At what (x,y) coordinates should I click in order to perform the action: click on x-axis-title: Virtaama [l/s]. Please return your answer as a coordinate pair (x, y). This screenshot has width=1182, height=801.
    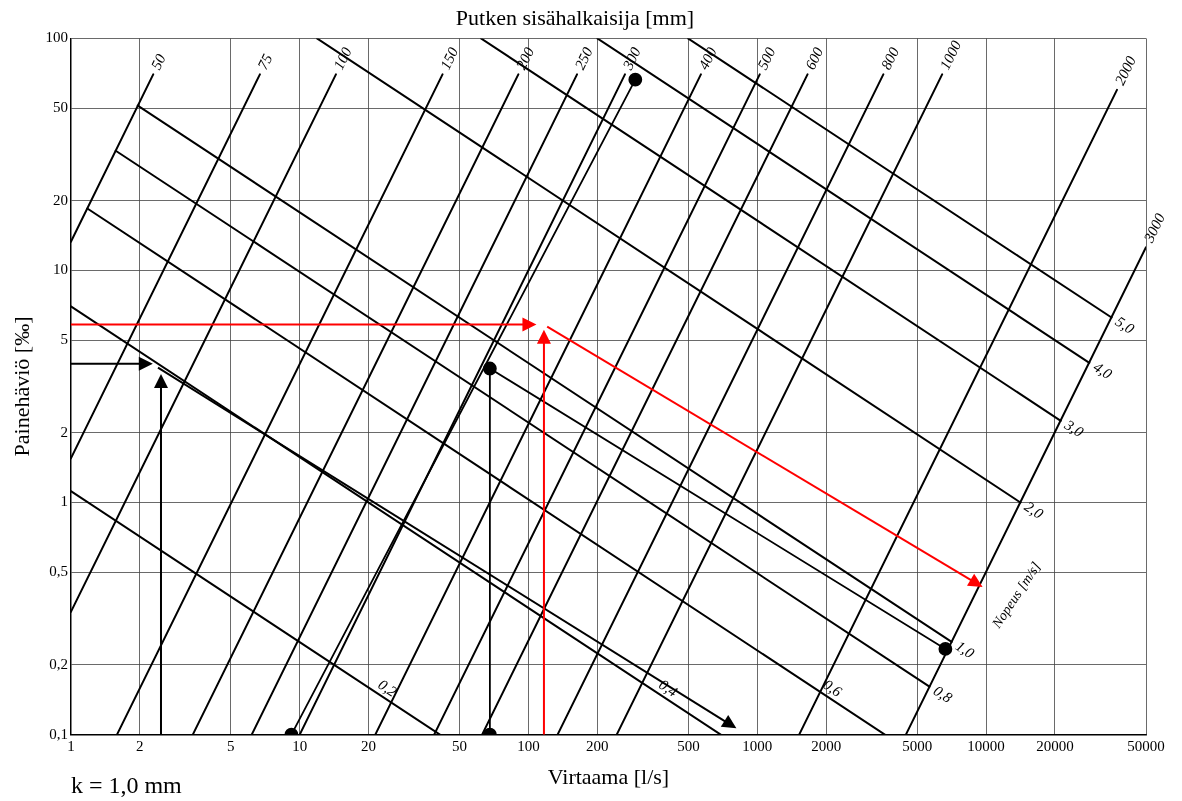
    Looking at the image, I should click on (608, 776).